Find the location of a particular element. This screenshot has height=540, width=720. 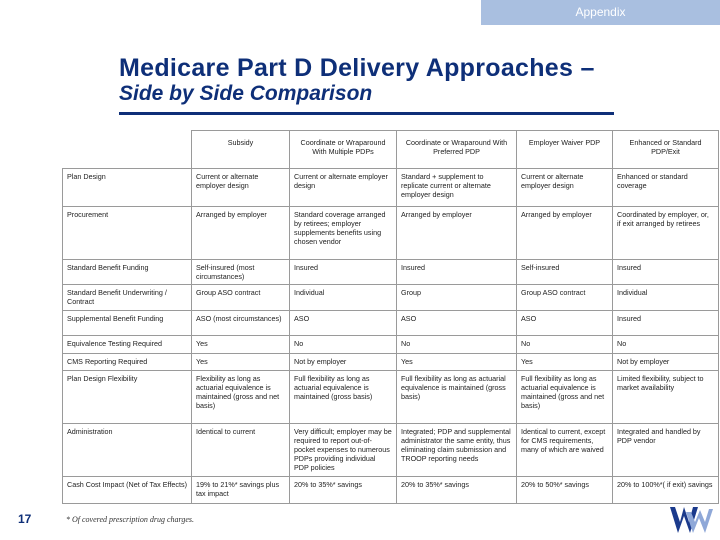

table-cell: Integrated and handled by PDP vendor is located at coordinates (665, 450).